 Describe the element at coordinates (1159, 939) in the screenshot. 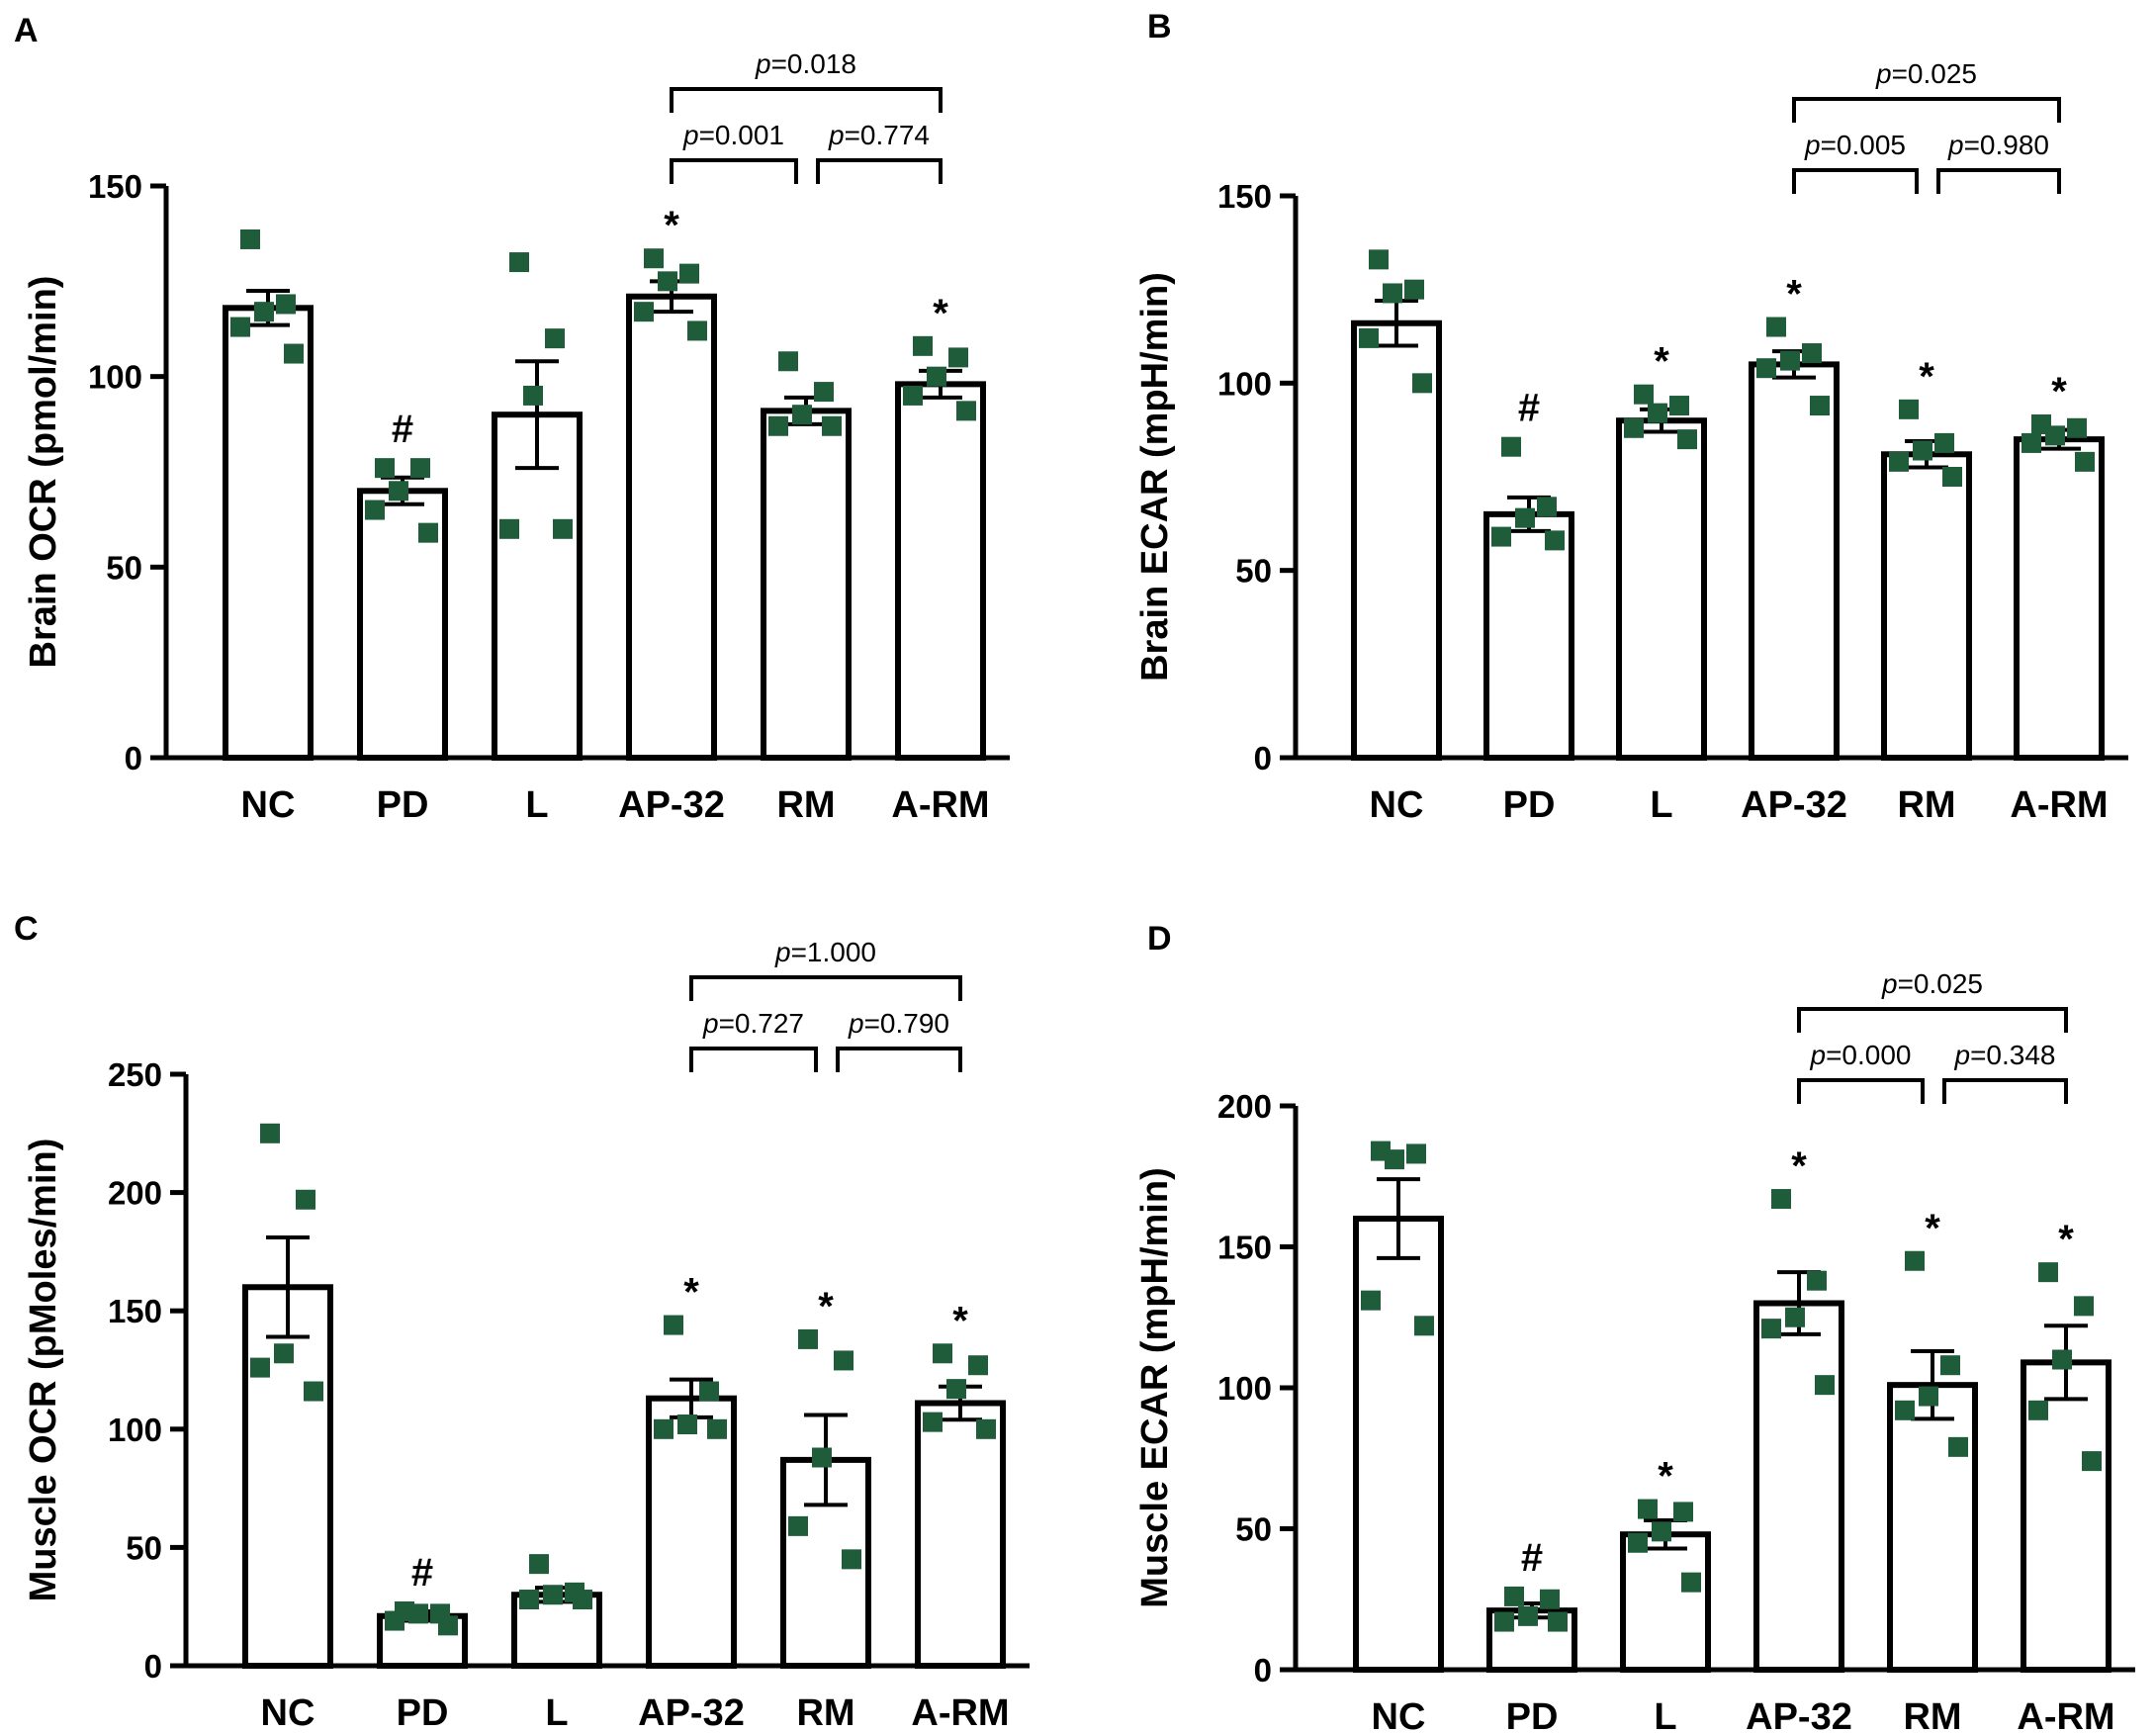

I see `panel-letter: D` at that location.